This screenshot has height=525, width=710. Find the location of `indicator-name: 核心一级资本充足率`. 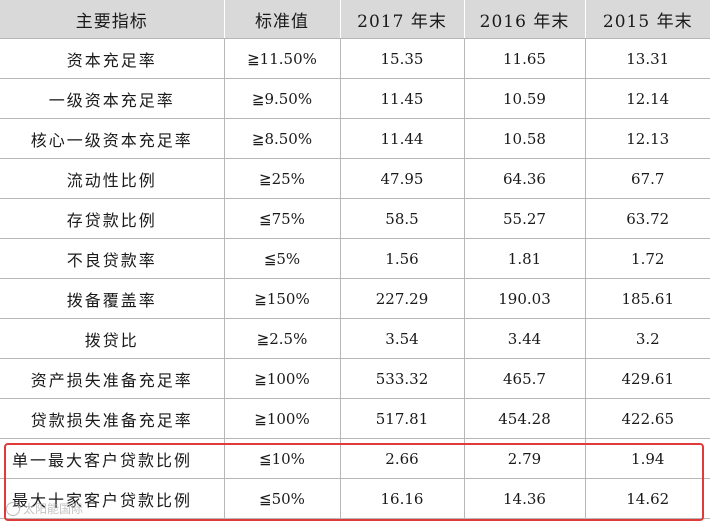

indicator-name: 核心一级资本充足率 is located at coordinates (112, 138).